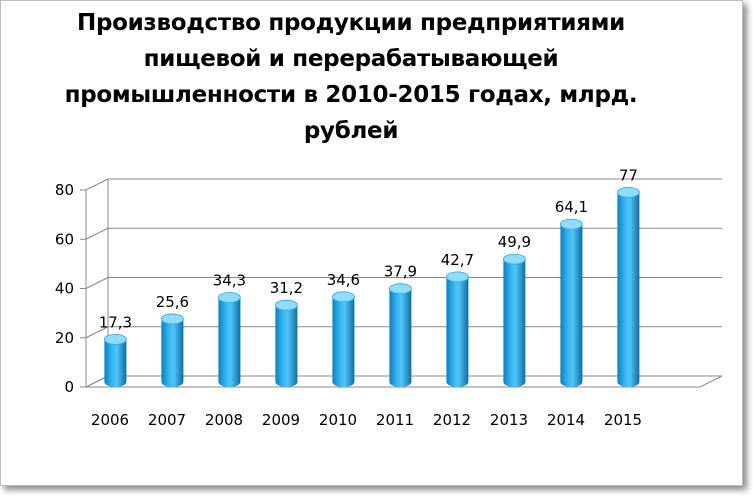  I want to click on data-label: 77, so click(628, 175).